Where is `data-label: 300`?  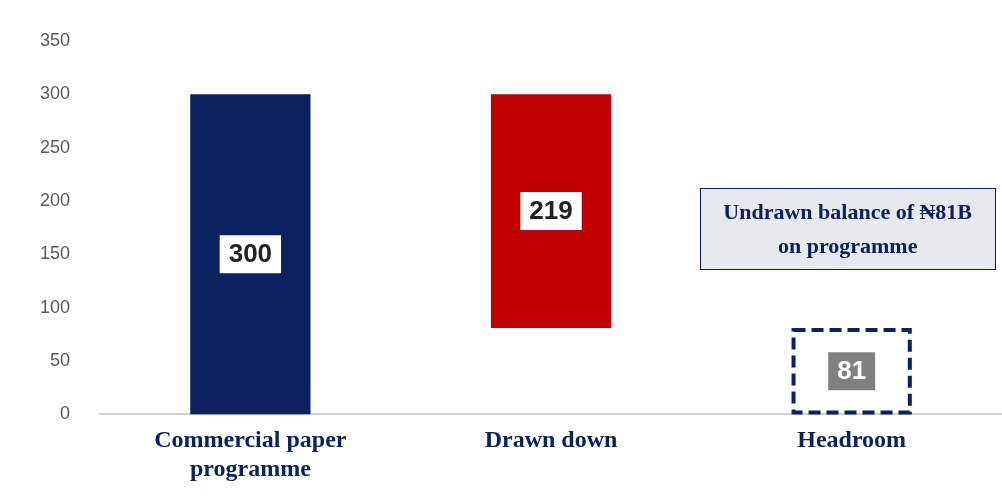 data-label: 300 is located at coordinates (250, 253).